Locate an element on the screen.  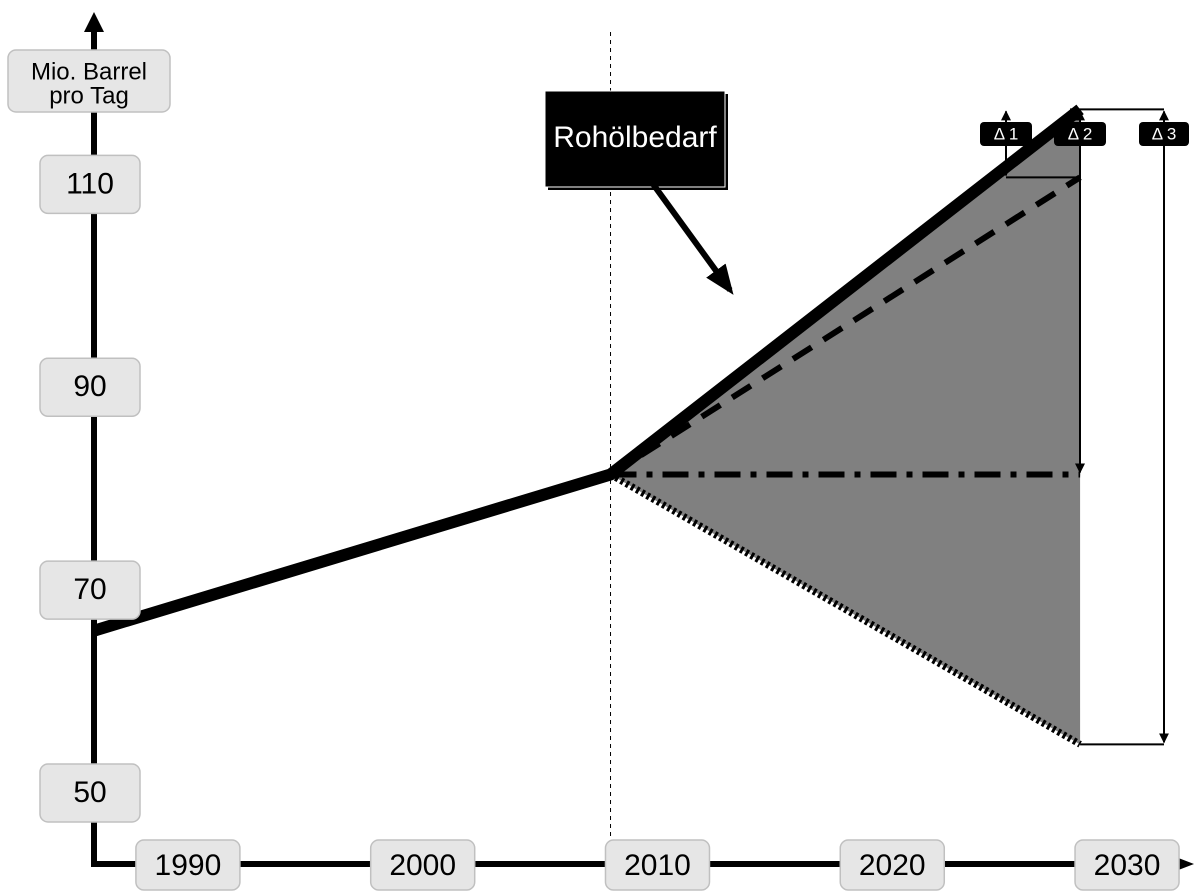
x-tick-labels: 1990 2000 2010 2020 2030 is located at coordinates (657, 865).